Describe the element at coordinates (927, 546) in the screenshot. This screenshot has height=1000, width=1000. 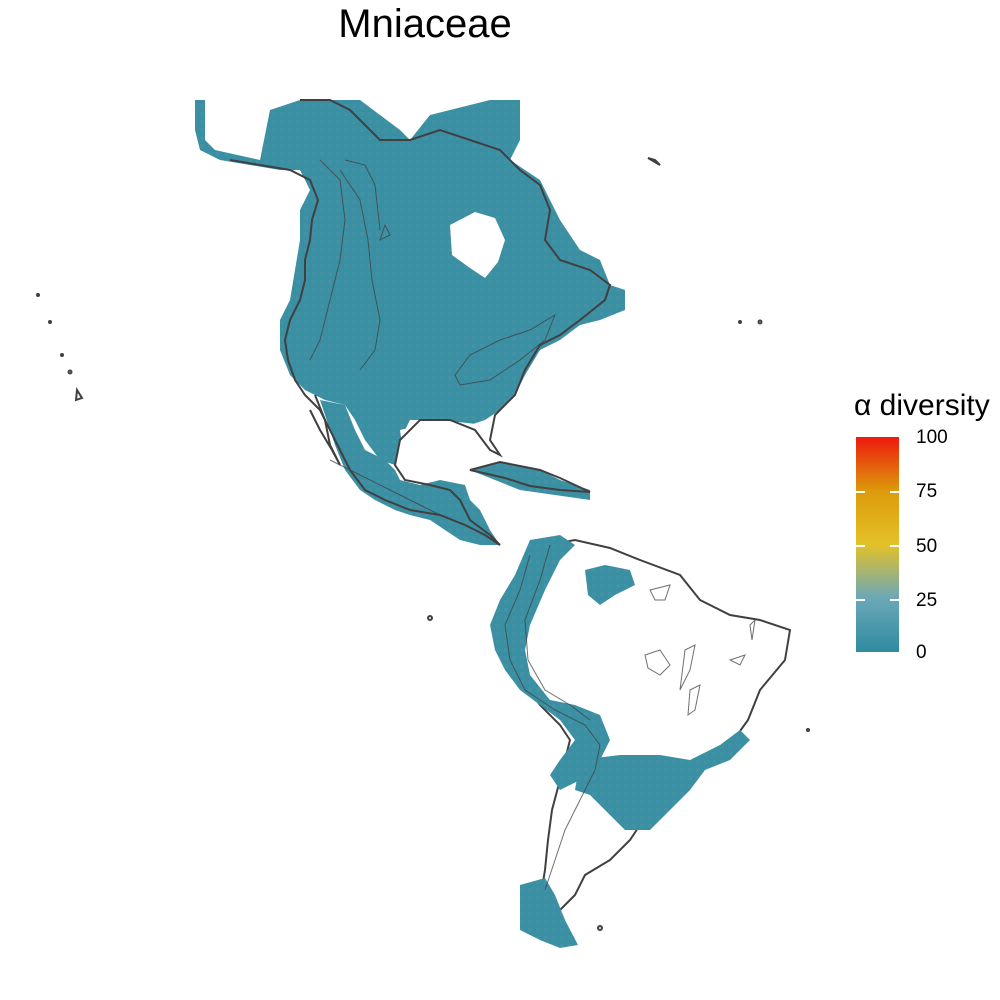
I see `legend-tick-50: 50` at that location.